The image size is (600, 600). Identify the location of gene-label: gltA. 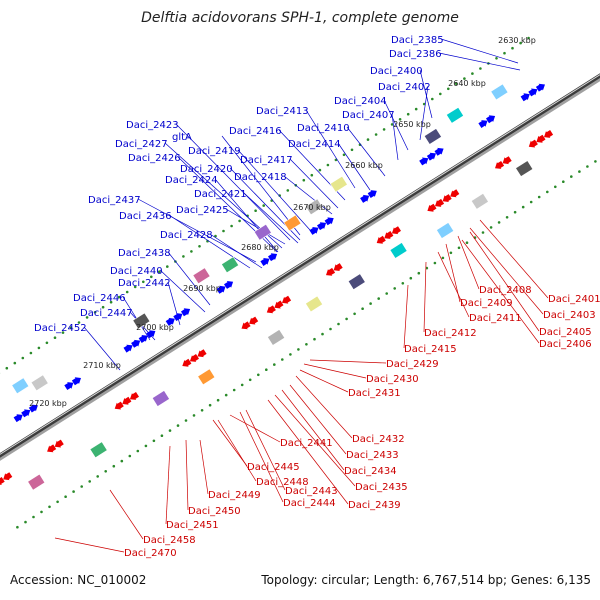
(182, 137).